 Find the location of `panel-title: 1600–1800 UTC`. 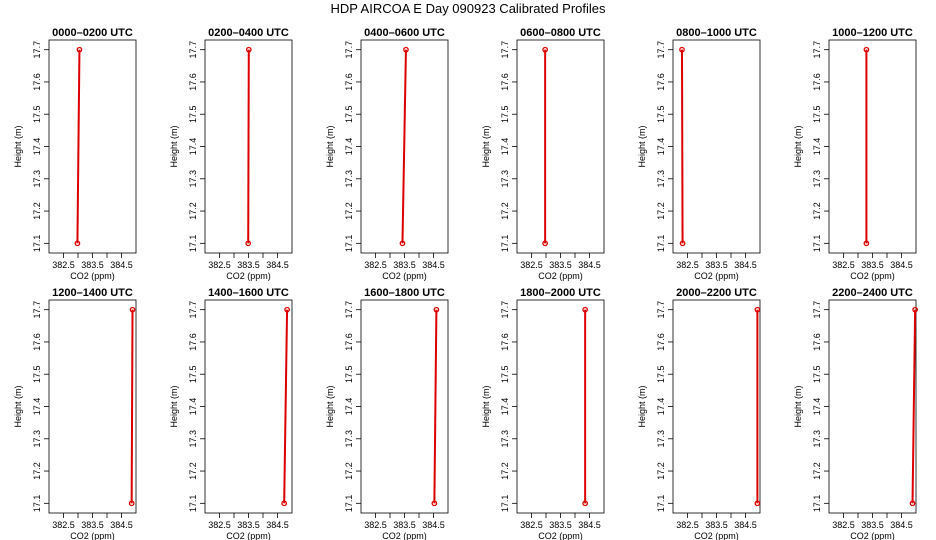

panel-title: 1600–1800 UTC is located at coordinates (404, 293).